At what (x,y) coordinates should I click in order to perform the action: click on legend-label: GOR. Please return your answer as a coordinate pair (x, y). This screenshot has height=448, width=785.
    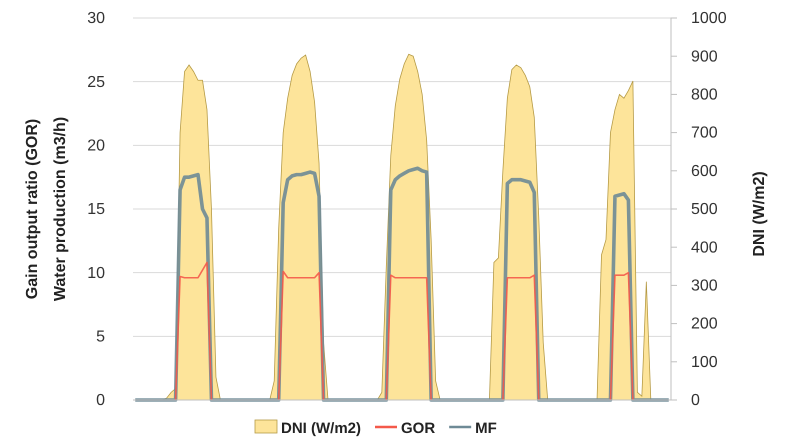
    Looking at the image, I should click on (418, 428).